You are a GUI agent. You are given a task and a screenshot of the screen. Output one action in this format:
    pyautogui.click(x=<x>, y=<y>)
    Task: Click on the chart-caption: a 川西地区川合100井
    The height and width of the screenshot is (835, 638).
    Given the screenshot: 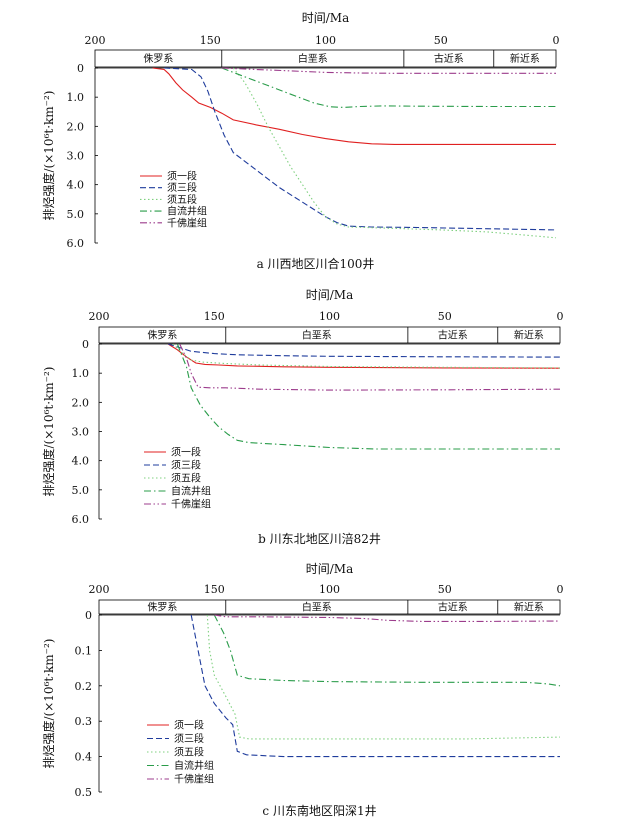 What is the action you would take?
    pyautogui.click(x=316, y=263)
    